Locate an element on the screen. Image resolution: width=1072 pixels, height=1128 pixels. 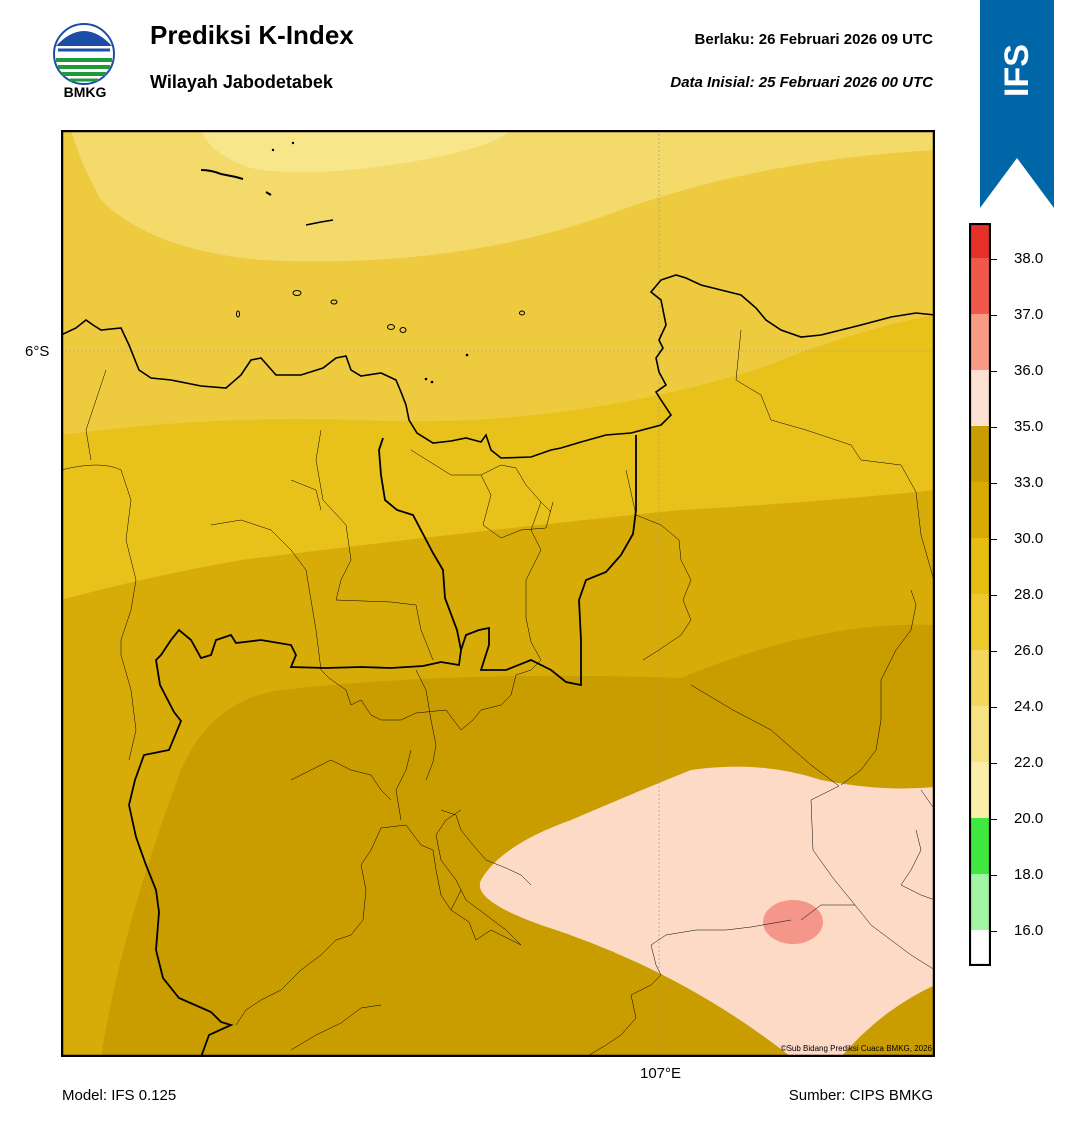
model-label: Model: IFS 0.125 is located at coordinates (119, 1095).